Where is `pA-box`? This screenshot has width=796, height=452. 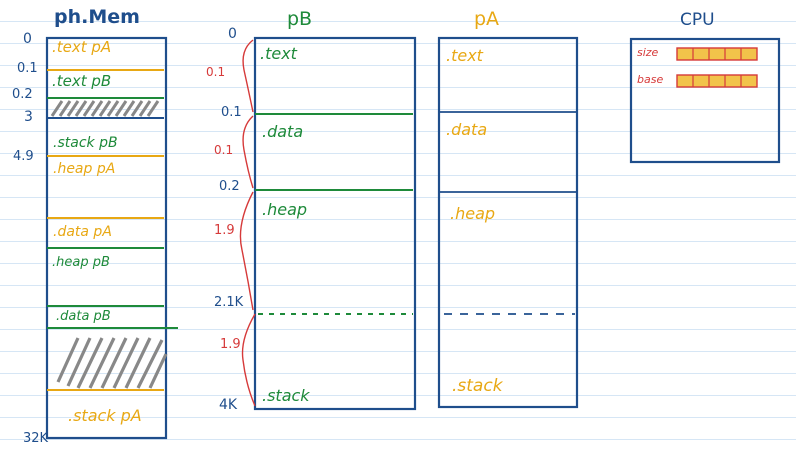
pA-box is located at coordinates (508, 222).